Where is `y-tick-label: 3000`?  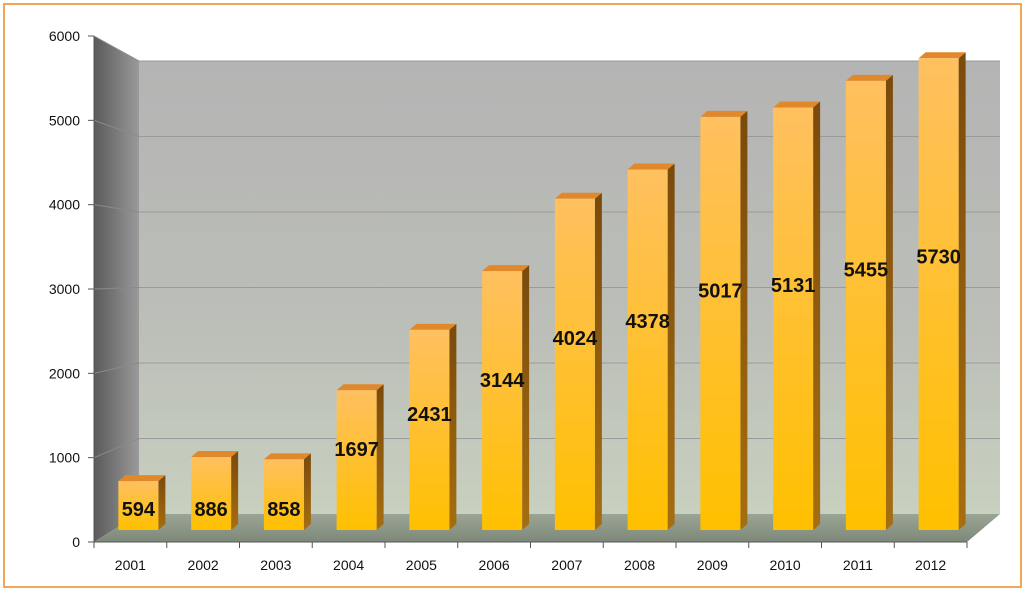
y-tick-label: 3000 is located at coordinates (64, 289).